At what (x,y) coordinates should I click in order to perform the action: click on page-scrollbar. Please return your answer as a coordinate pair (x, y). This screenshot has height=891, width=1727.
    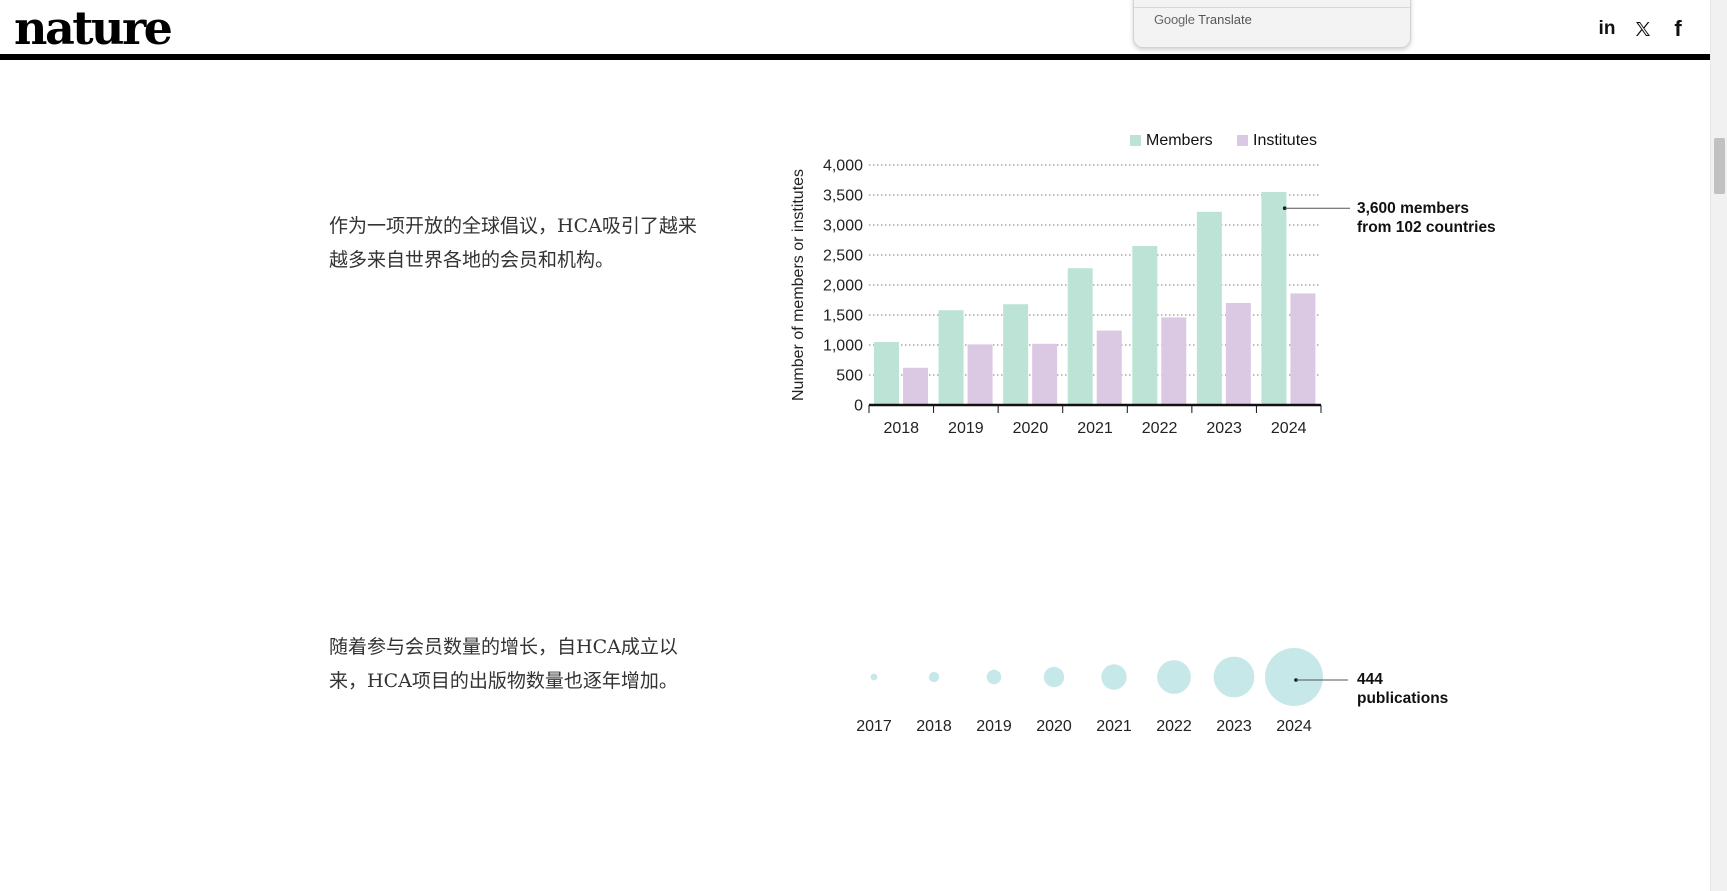
    Looking at the image, I should click on (1718, 445).